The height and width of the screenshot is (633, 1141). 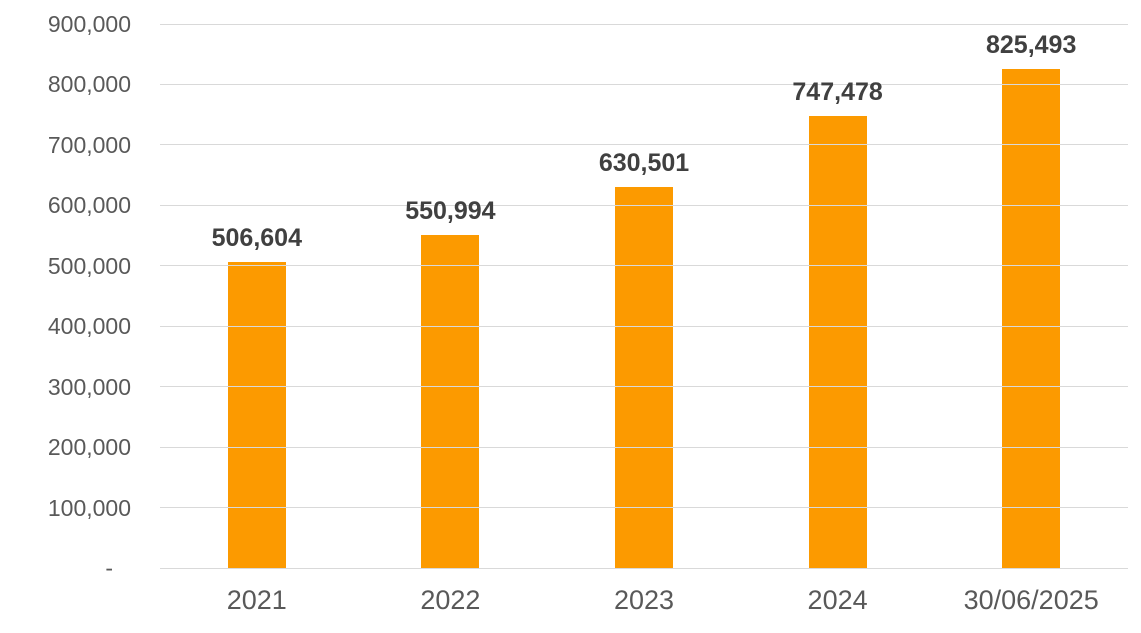 I want to click on x-tick-label: 30/06/2025, so click(x=1031, y=600).